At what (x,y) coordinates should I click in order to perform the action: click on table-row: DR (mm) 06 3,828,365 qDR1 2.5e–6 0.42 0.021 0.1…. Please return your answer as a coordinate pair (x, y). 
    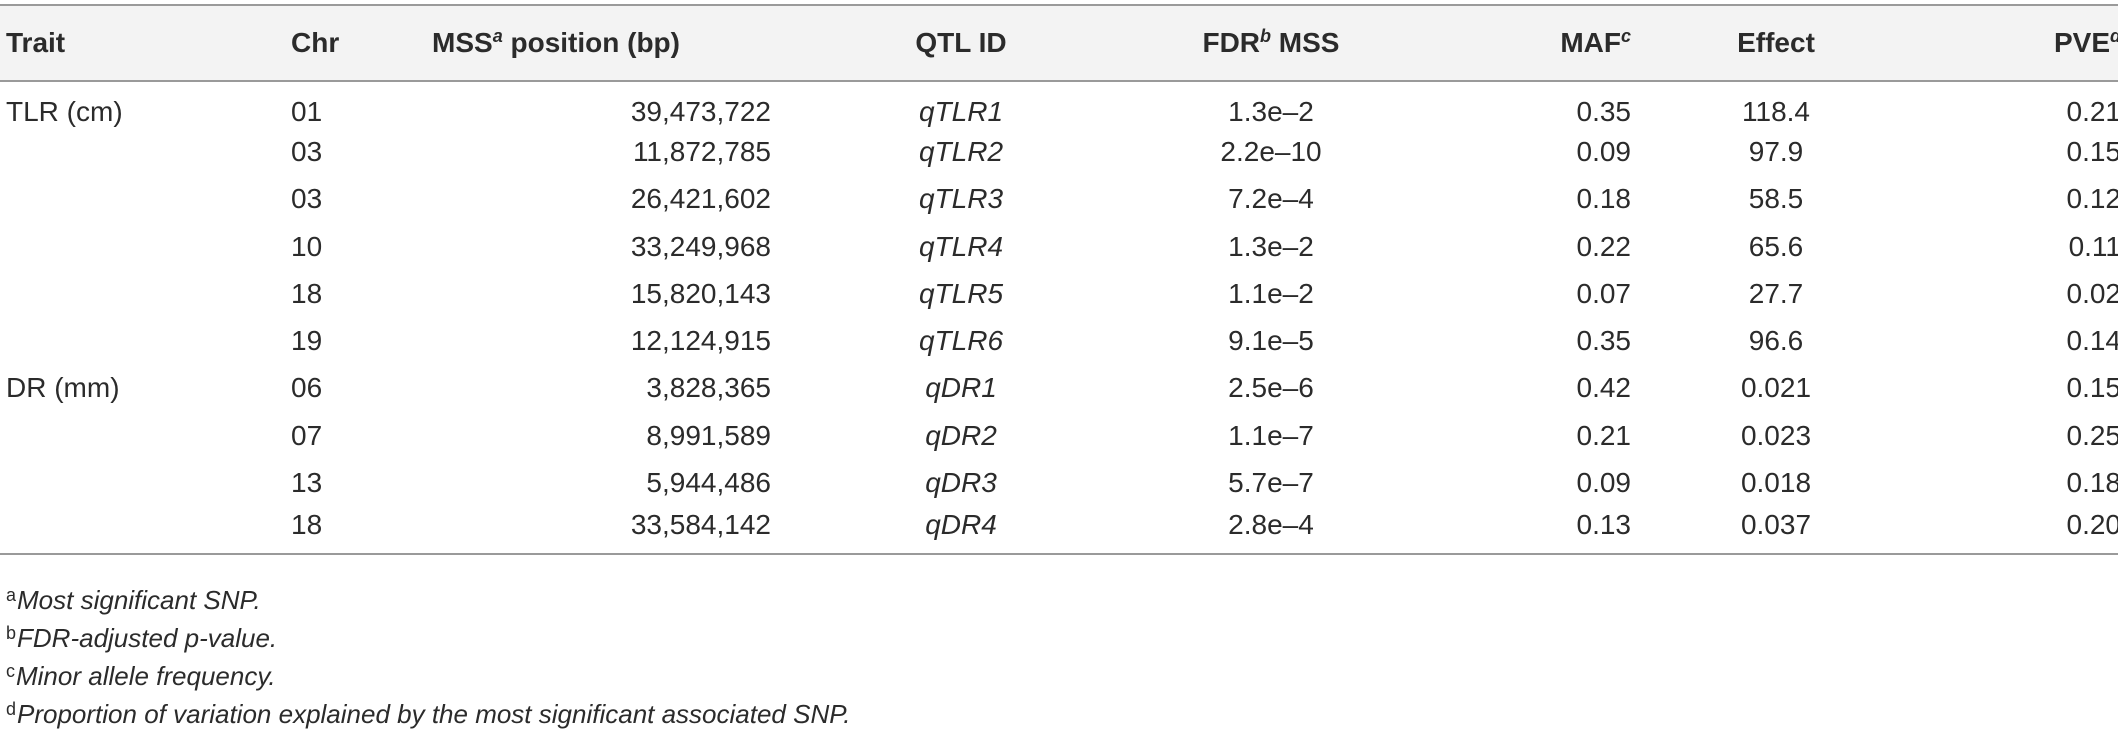
    Looking at the image, I should click on (1059, 388).